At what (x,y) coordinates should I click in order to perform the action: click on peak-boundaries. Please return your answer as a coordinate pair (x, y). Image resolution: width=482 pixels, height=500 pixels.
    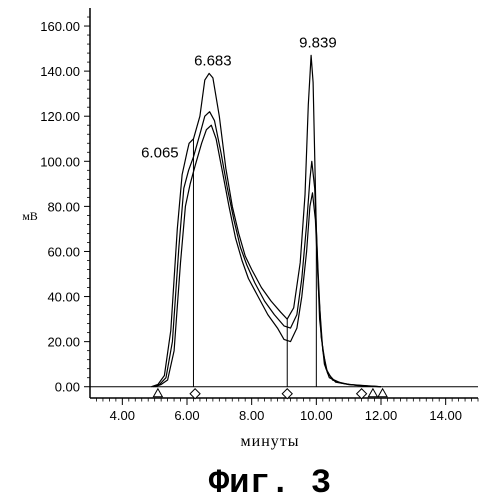
    Looking at the image, I should click on (254, 263).